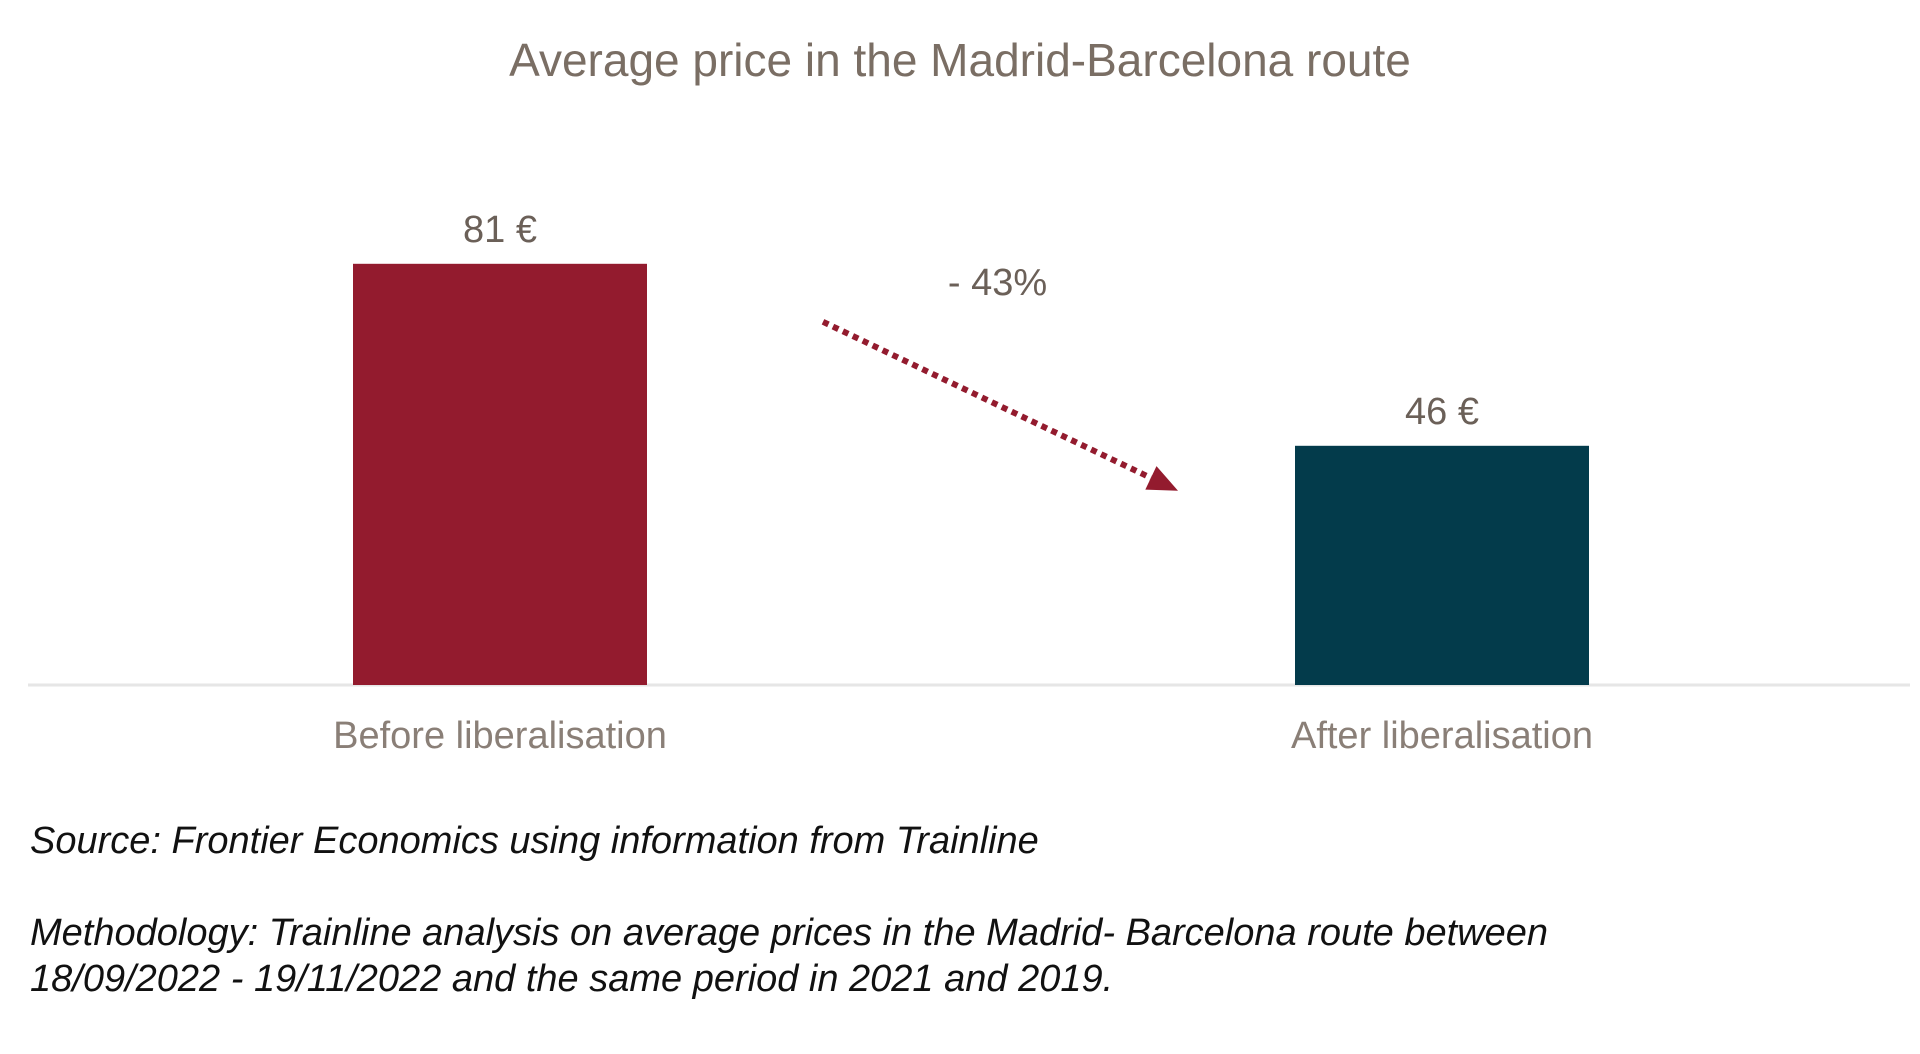 This screenshot has width=1920, height=1054. What do you see at coordinates (987, 400) in the screenshot?
I see `trend-arrow-line` at bounding box center [987, 400].